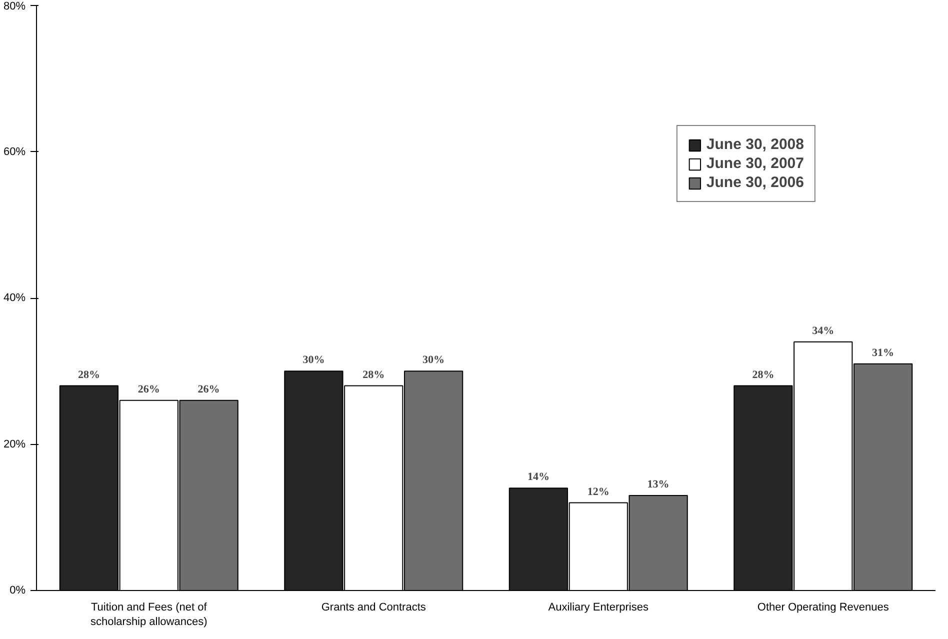 This screenshot has height=639, width=948. What do you see at coordinates (598, 492) in the screenshot?
I see `data-label: 12%` at bounding box center [598, 492].